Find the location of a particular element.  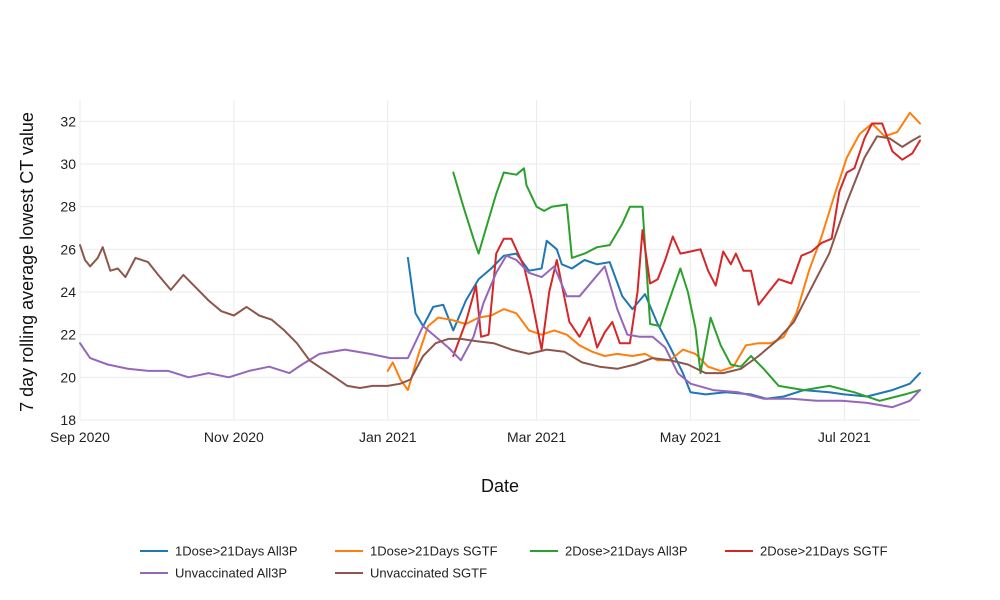

legend-item: 1Dose>21Days SGTF is located at coordinates (416, 551).